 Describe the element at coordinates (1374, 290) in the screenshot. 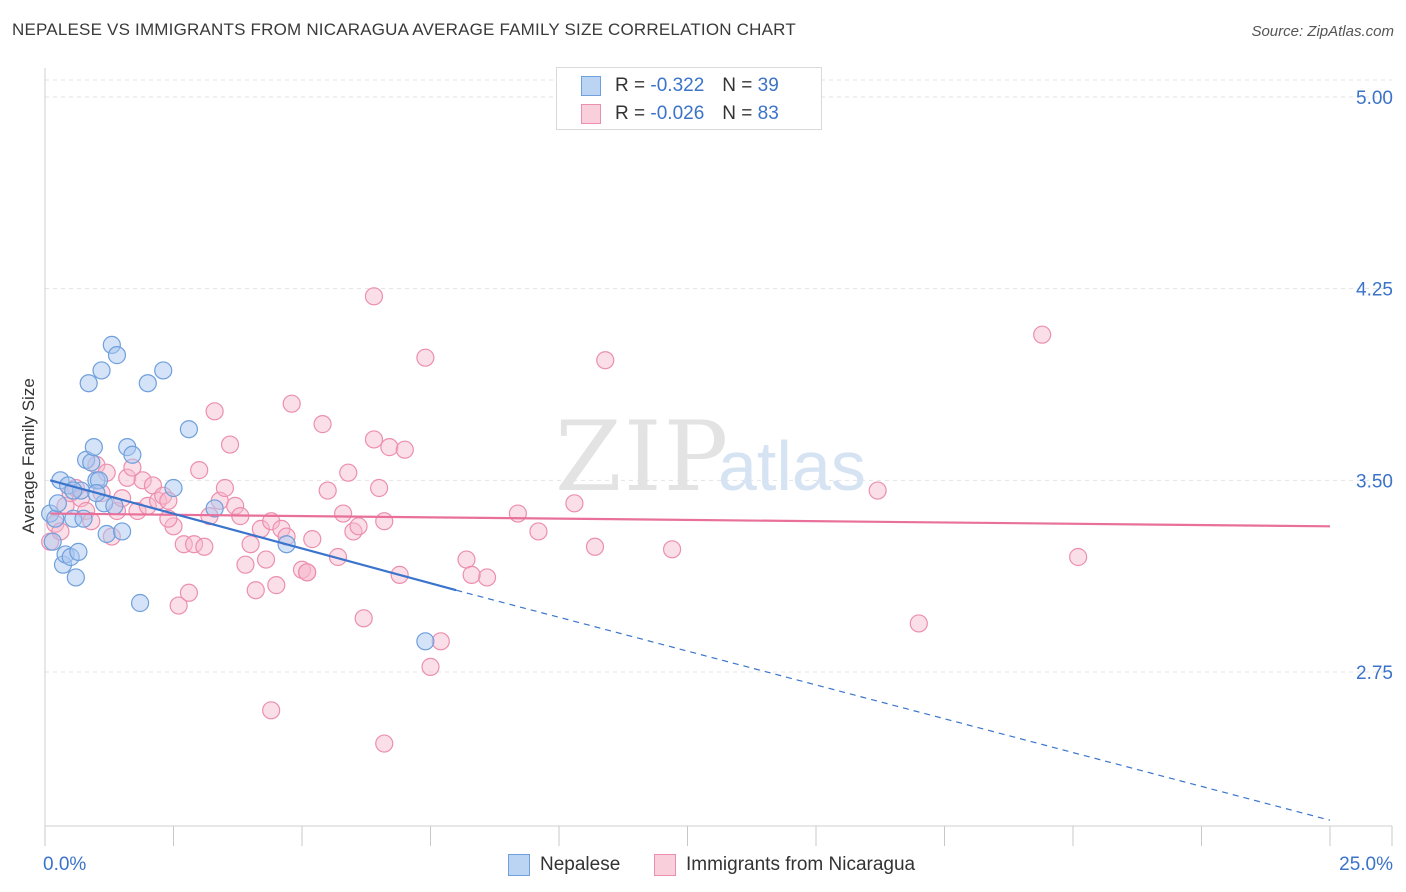

I see `y-tick-label: 4.25` at that location.